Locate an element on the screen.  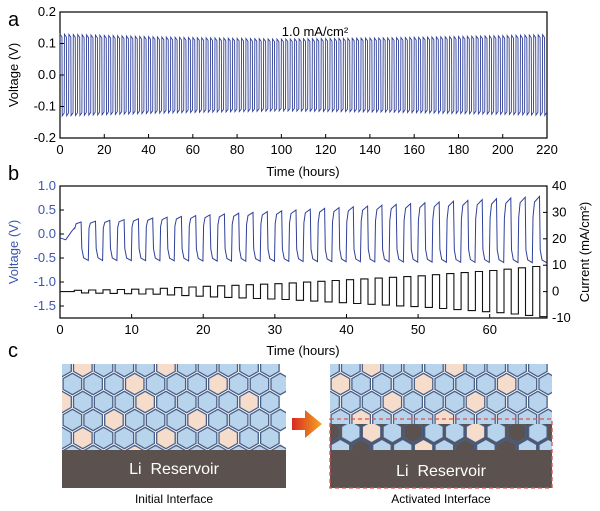
panel-c-label: c is located at coordinates (13, 351).